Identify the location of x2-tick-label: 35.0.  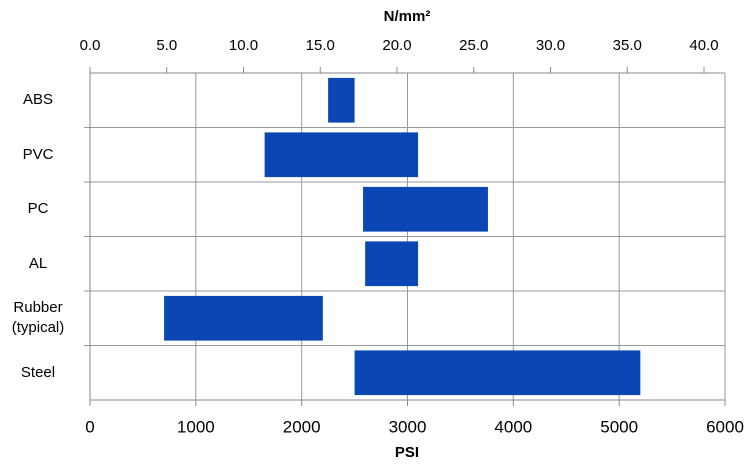
(627, 45).